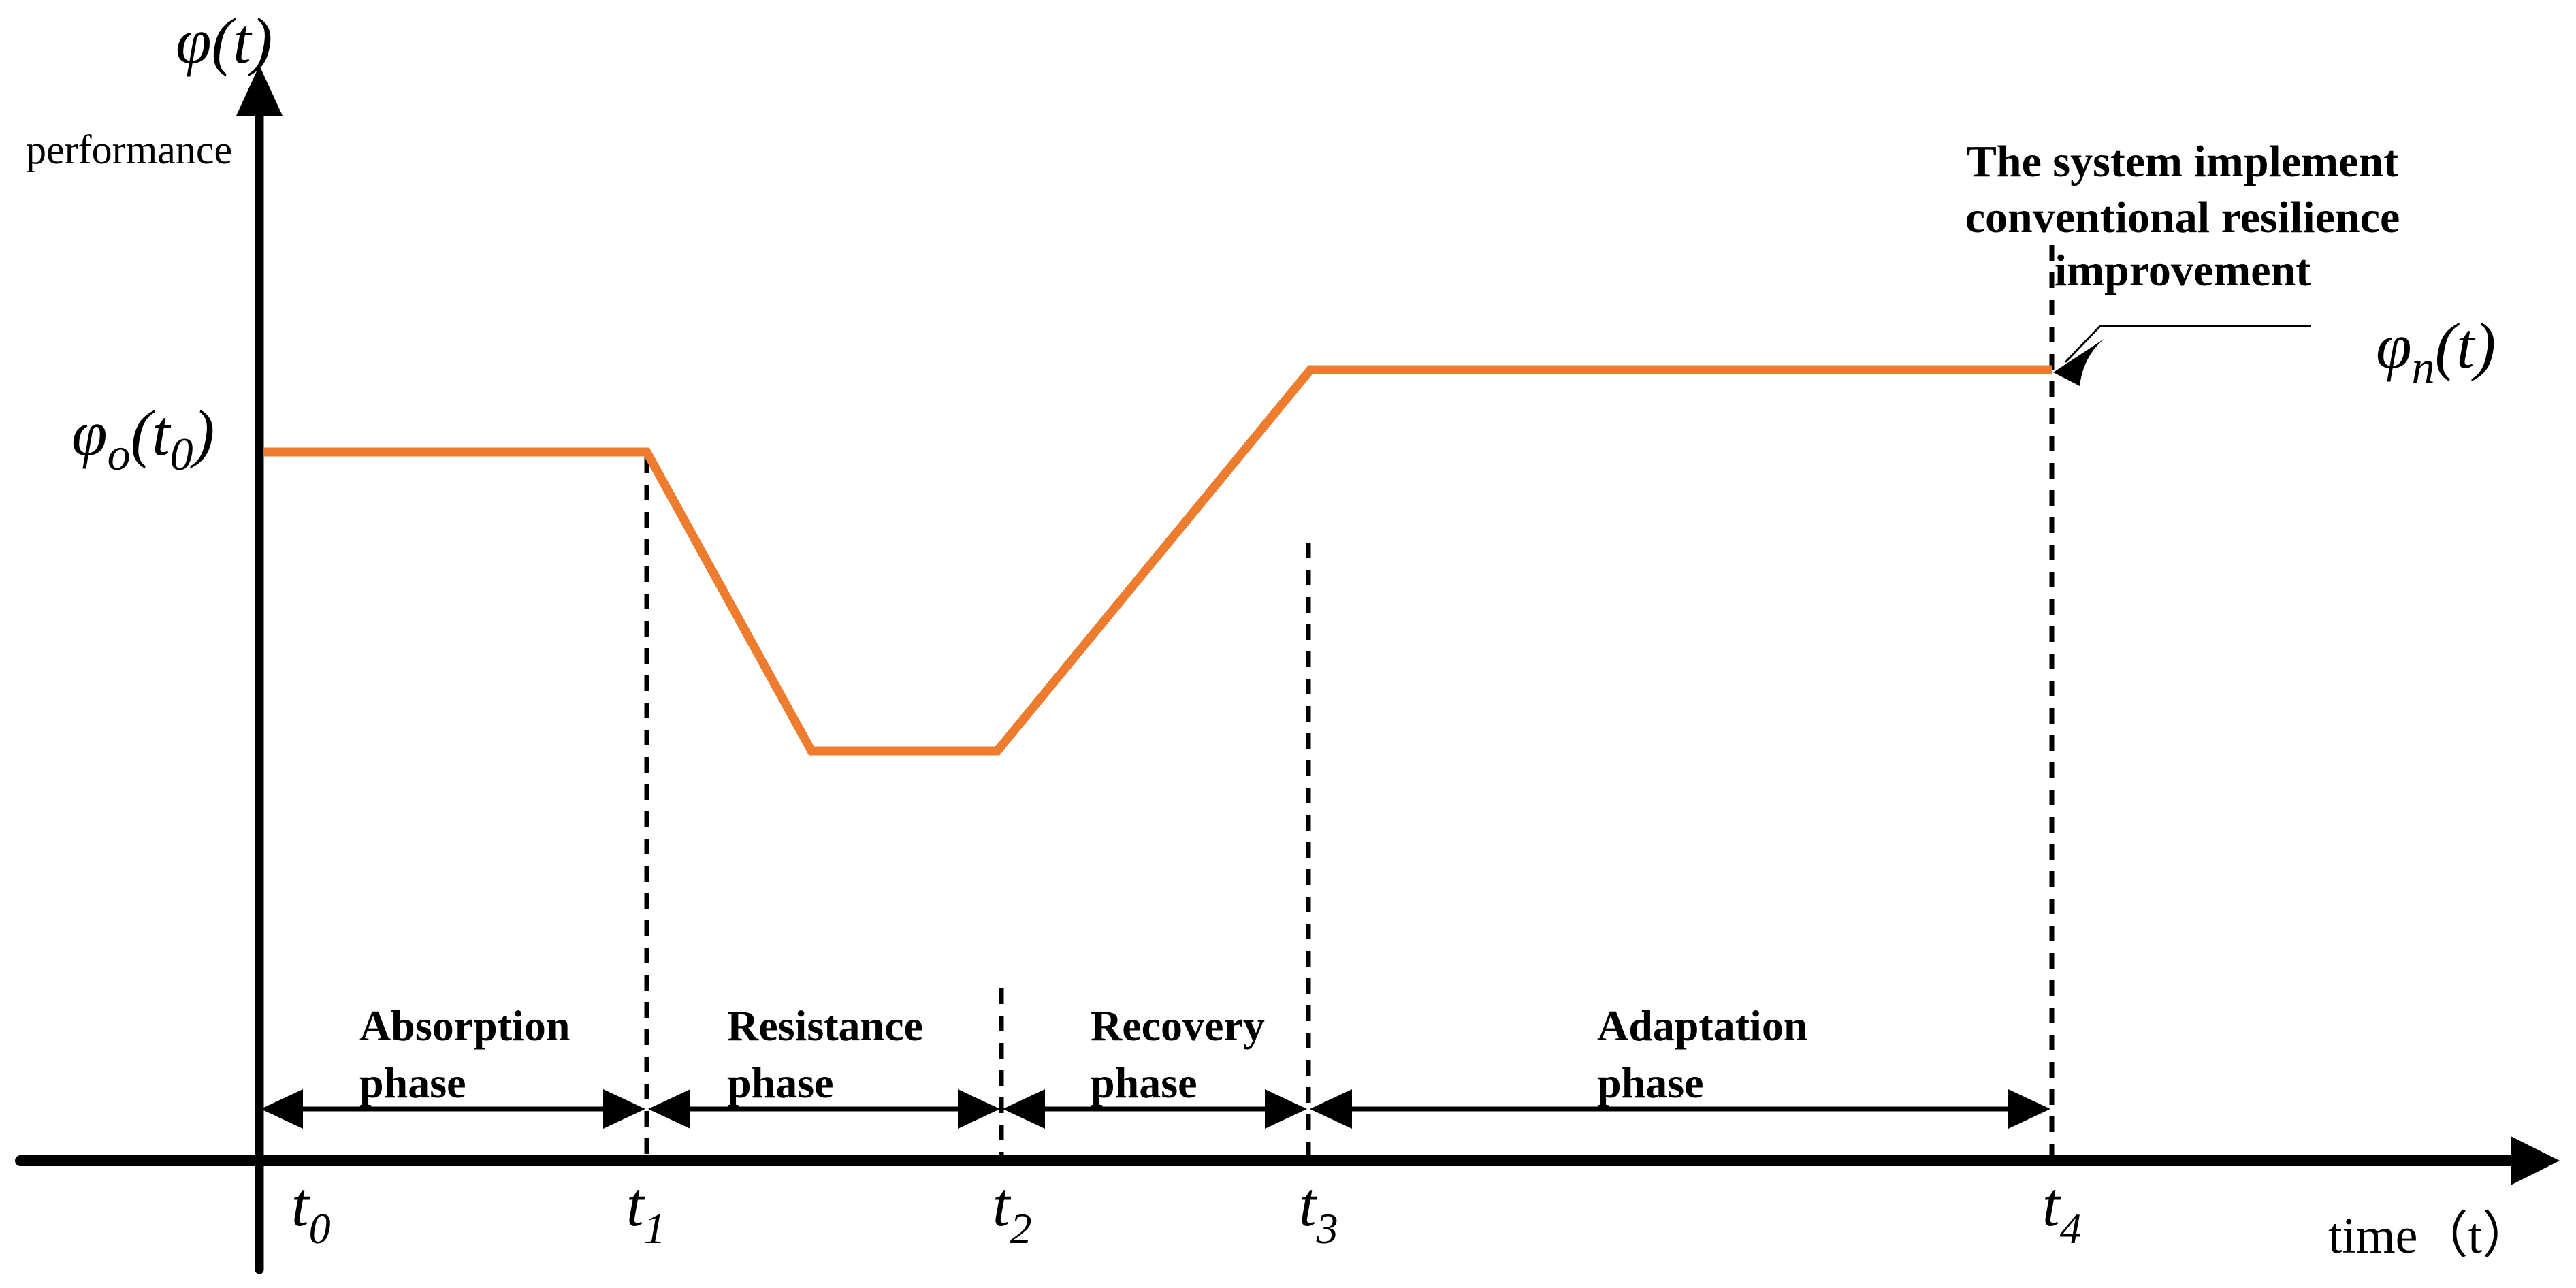 This screenshot has width=2576, height=1288. Describe the element at coordinates (624, 1109) in the screenshot. I see `absorption-arrow-right-head-icon` at that location.